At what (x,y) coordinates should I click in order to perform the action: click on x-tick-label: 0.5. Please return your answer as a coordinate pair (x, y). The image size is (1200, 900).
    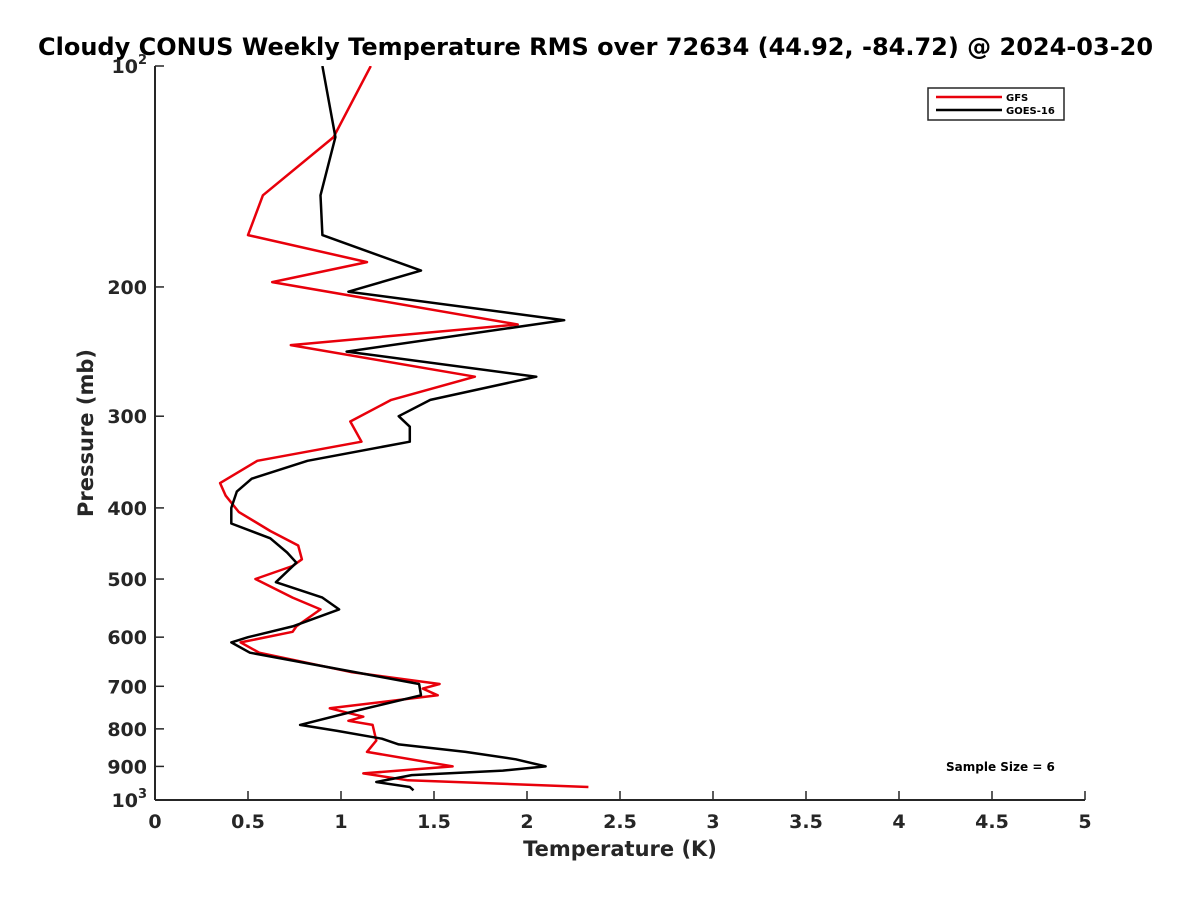
    Looking at the image, I should click on (248, 822).